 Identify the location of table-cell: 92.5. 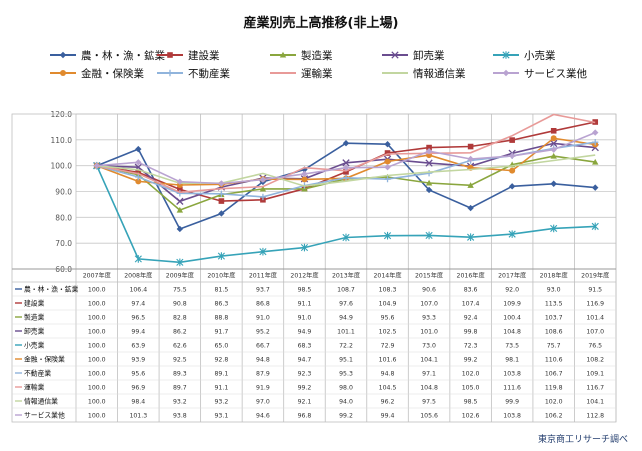
(180, 359).